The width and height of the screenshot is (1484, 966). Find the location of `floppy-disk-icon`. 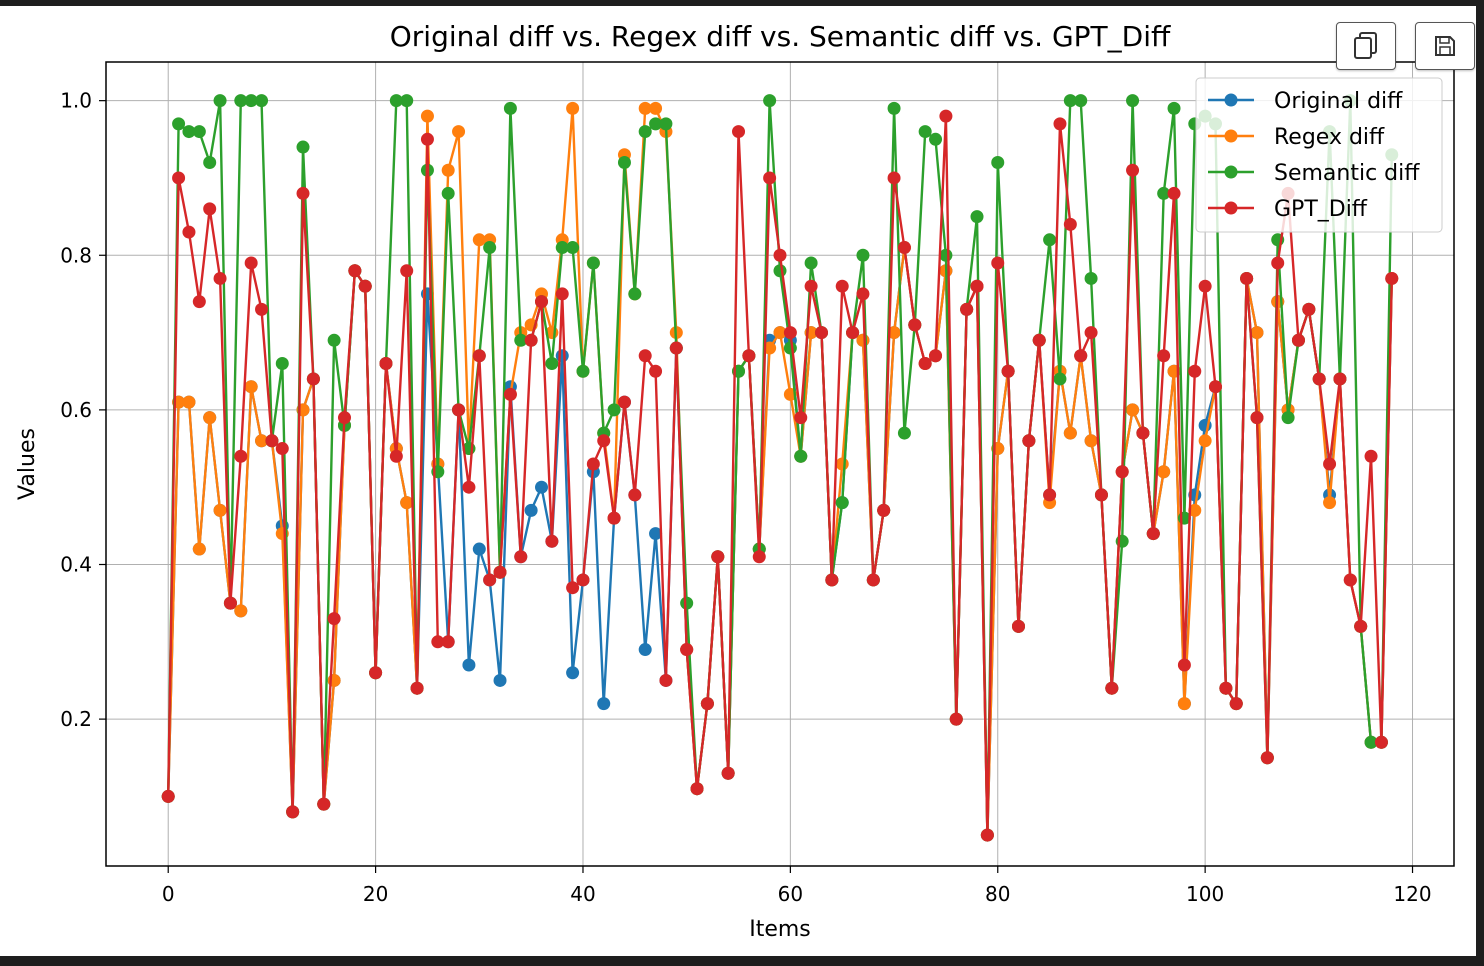

floppy-disk-icon is located at coordinates (1445, 46).